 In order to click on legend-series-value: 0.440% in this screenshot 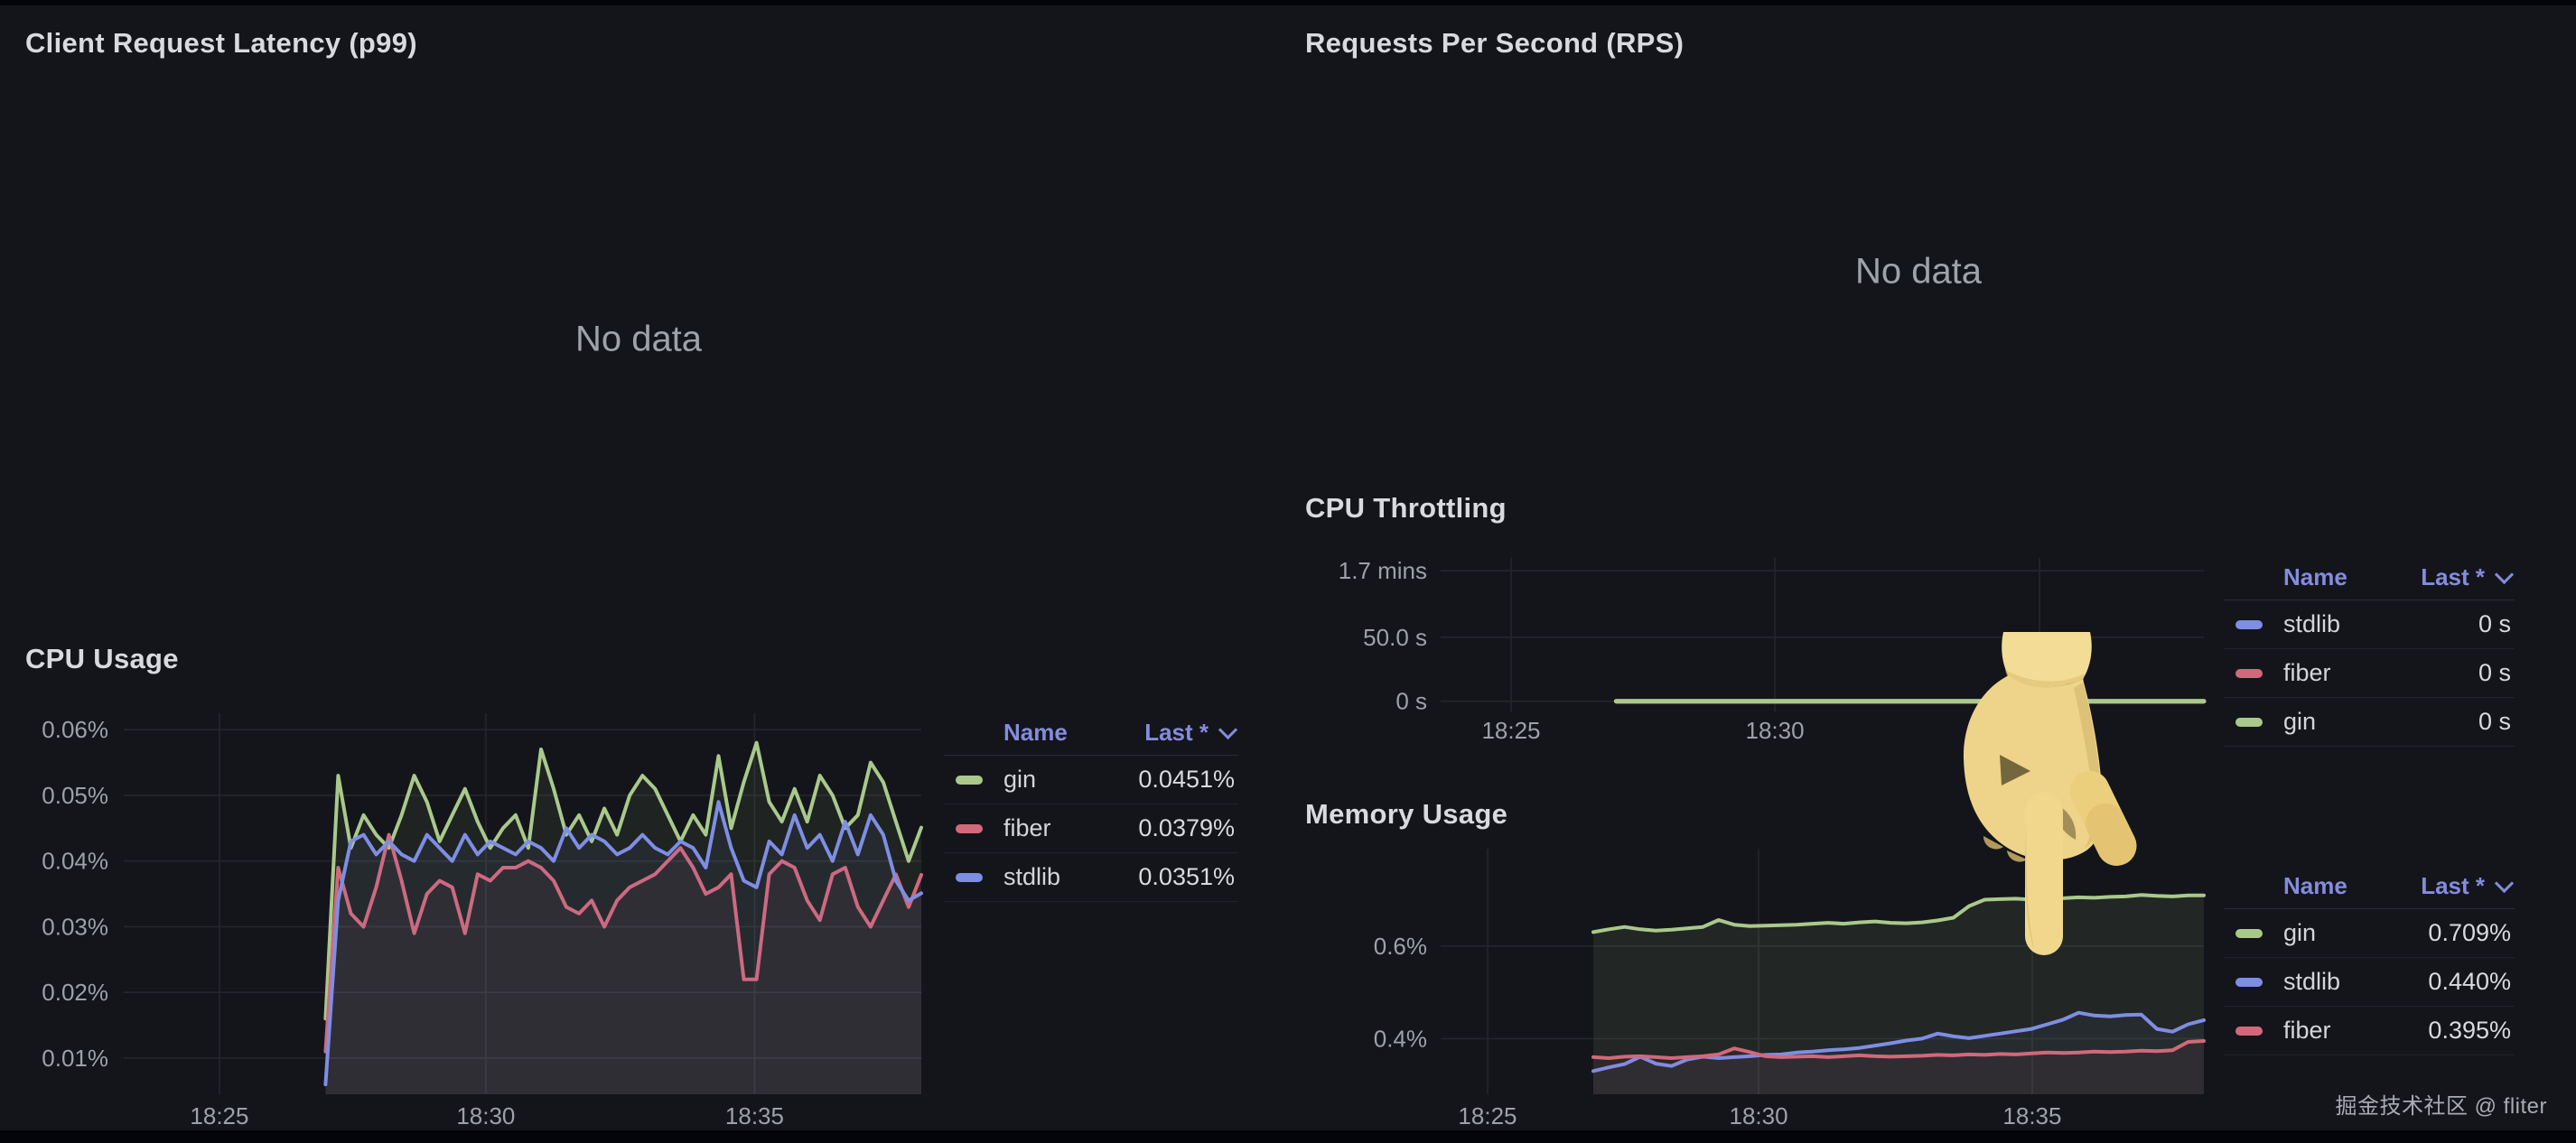, I will do `click(2469, 981)`.